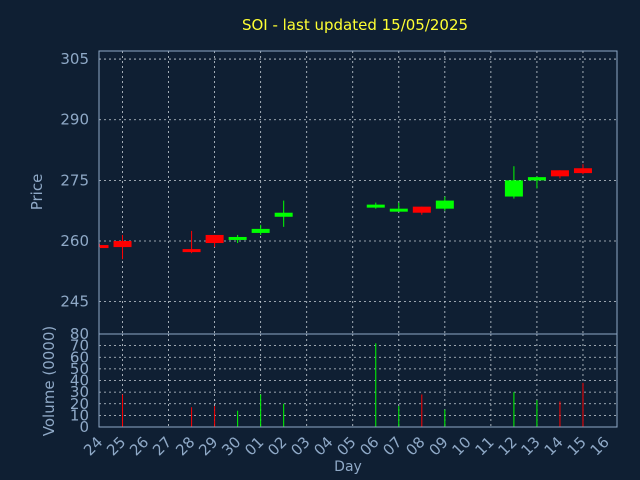  I want to click on price-tick-label: 260, so click(74, 241).